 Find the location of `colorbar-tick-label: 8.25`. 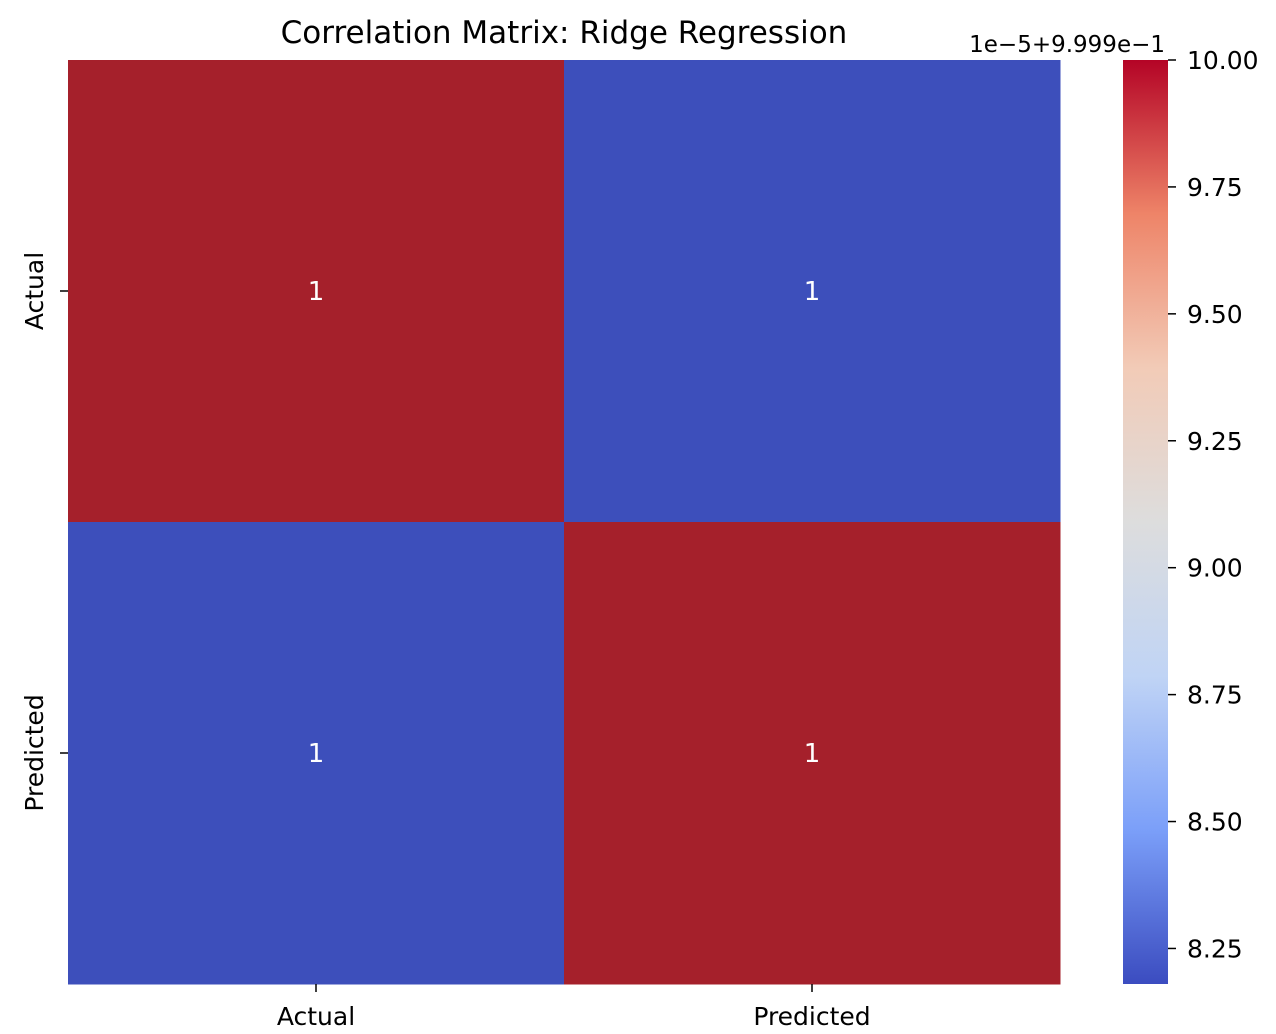

colorbar-tick-label: 8.25 is located at coordinates (1215, 948).